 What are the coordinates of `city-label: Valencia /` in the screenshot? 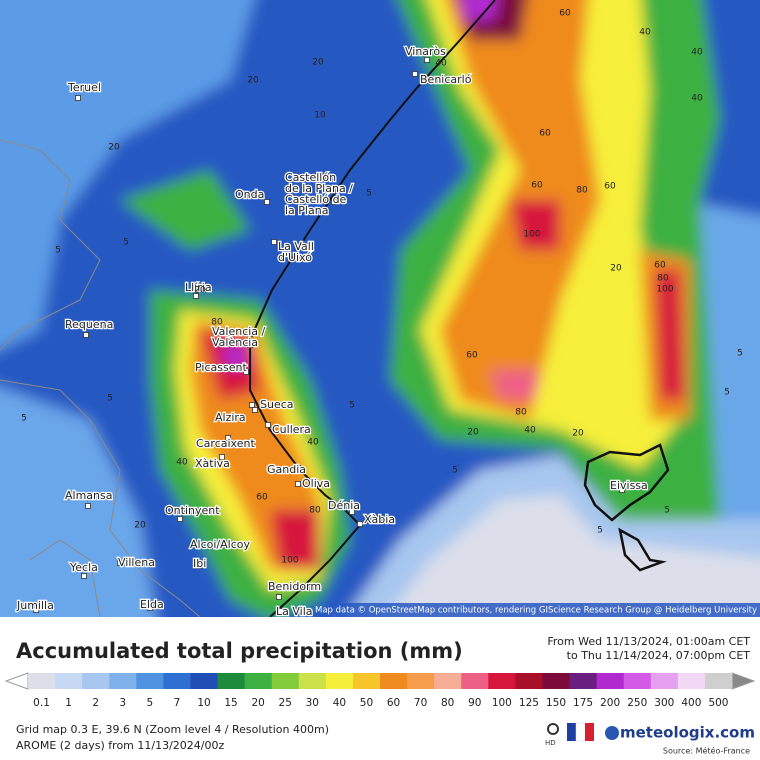 It's located at (239, 331).